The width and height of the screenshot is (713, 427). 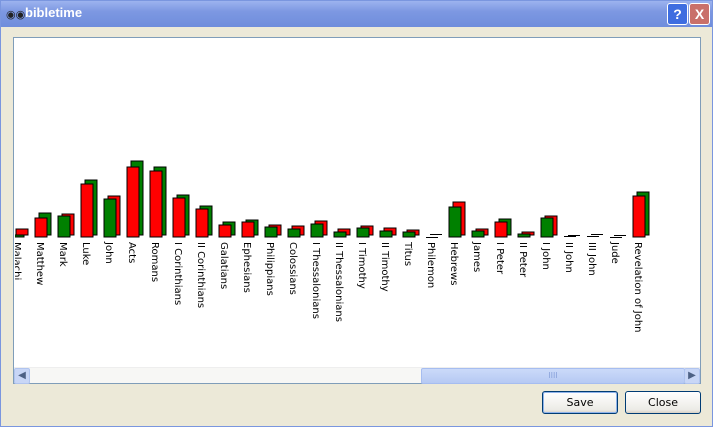 What do you see at coordinates (637, 287) in the screenshot?
I see `book-label: Revelation of John` at bounding box center [637, 287].